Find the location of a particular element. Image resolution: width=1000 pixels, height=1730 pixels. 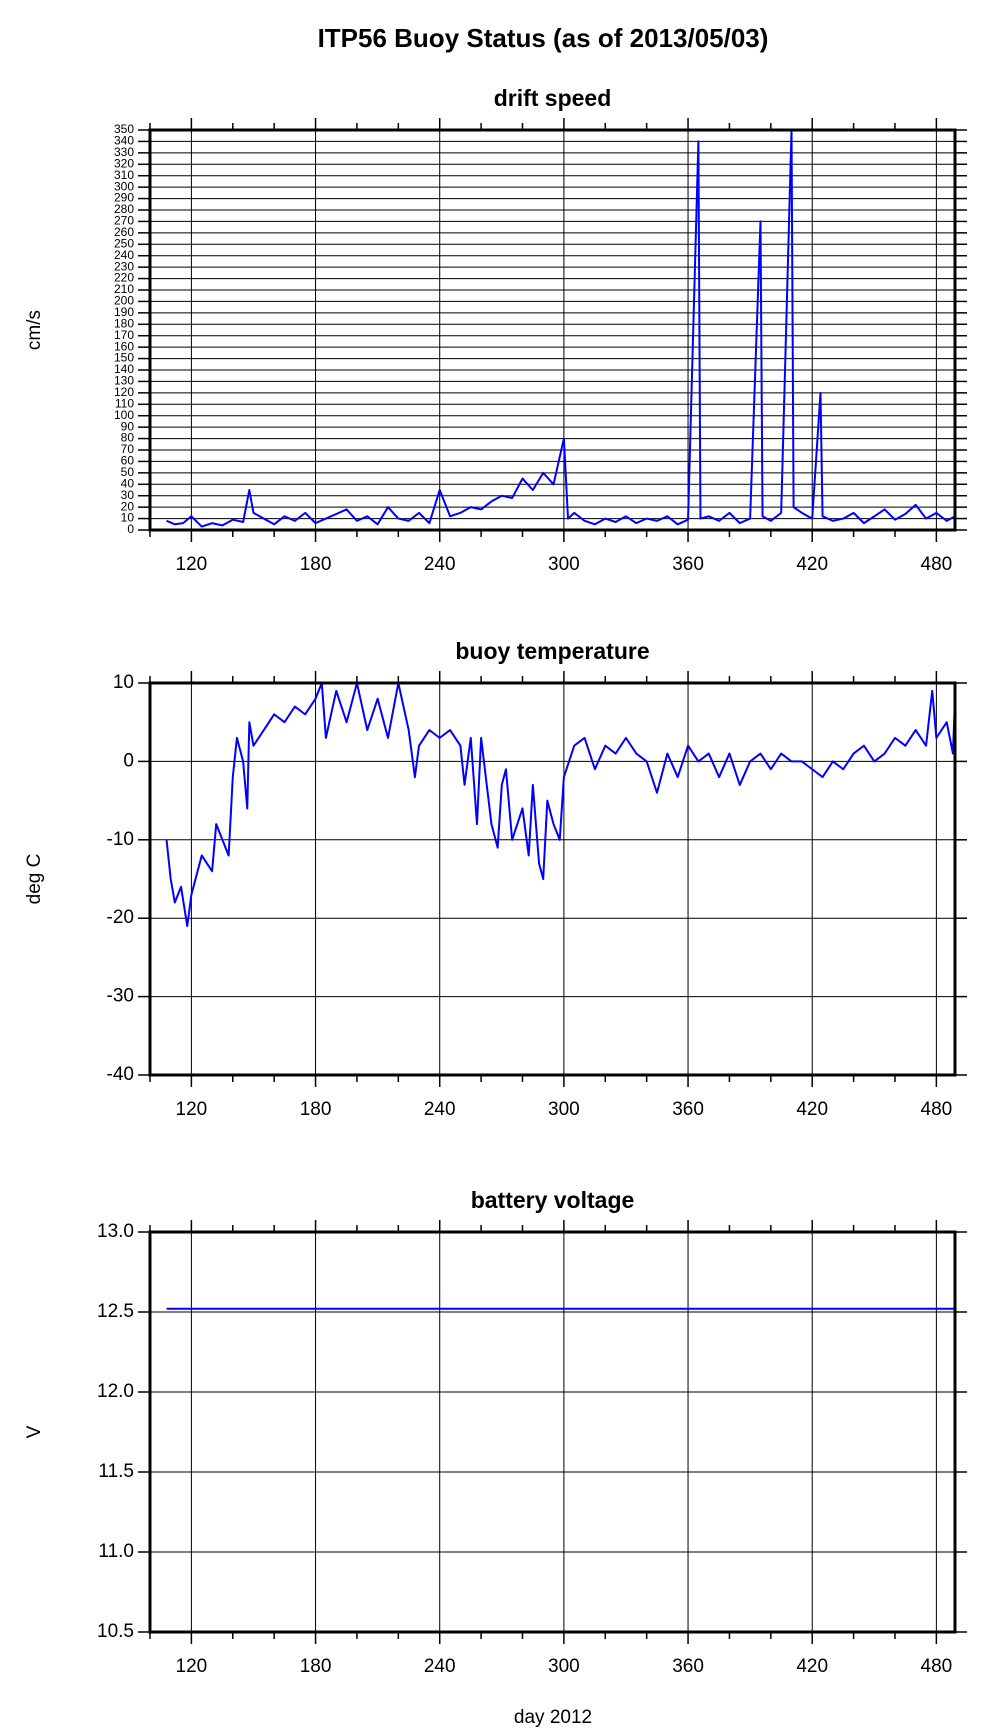

y-tick-label: 70 is located at coordinates (128, 449).